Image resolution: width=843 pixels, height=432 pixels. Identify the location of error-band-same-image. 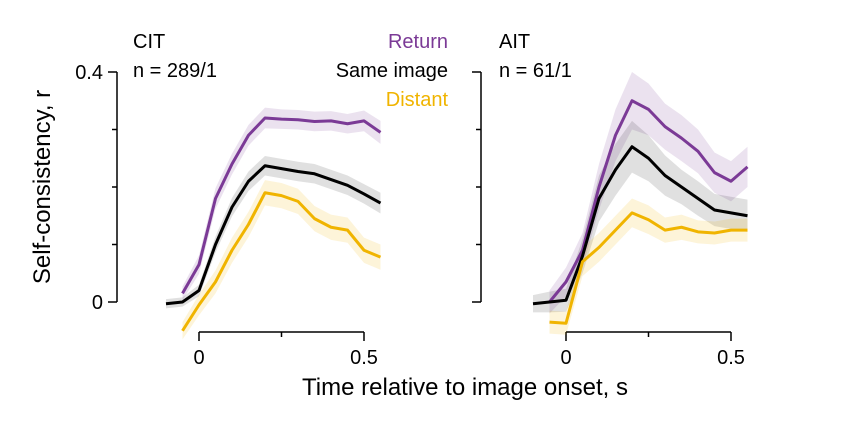
(640, 216).